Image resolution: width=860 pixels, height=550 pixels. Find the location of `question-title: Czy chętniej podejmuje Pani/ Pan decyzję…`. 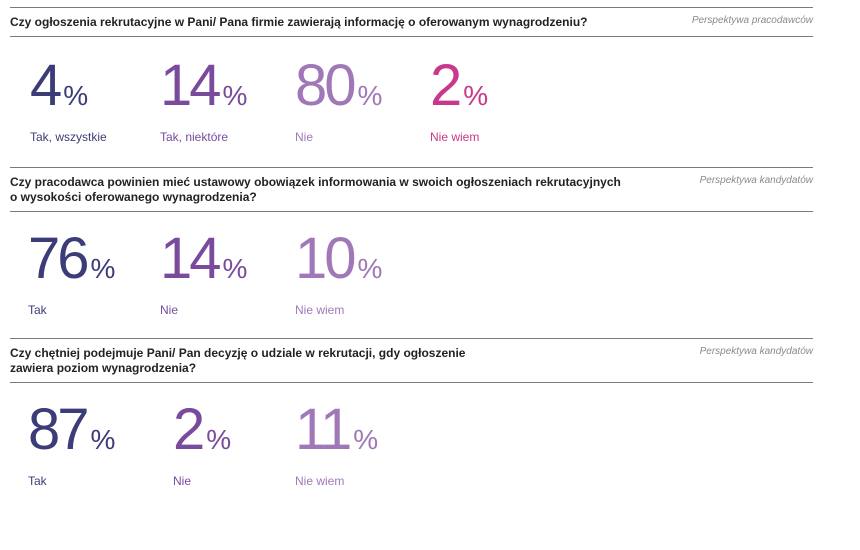

question-title: Czy chętniej podejmuje Pani/ Pan decyzję… is located at coordinates (330, 361).